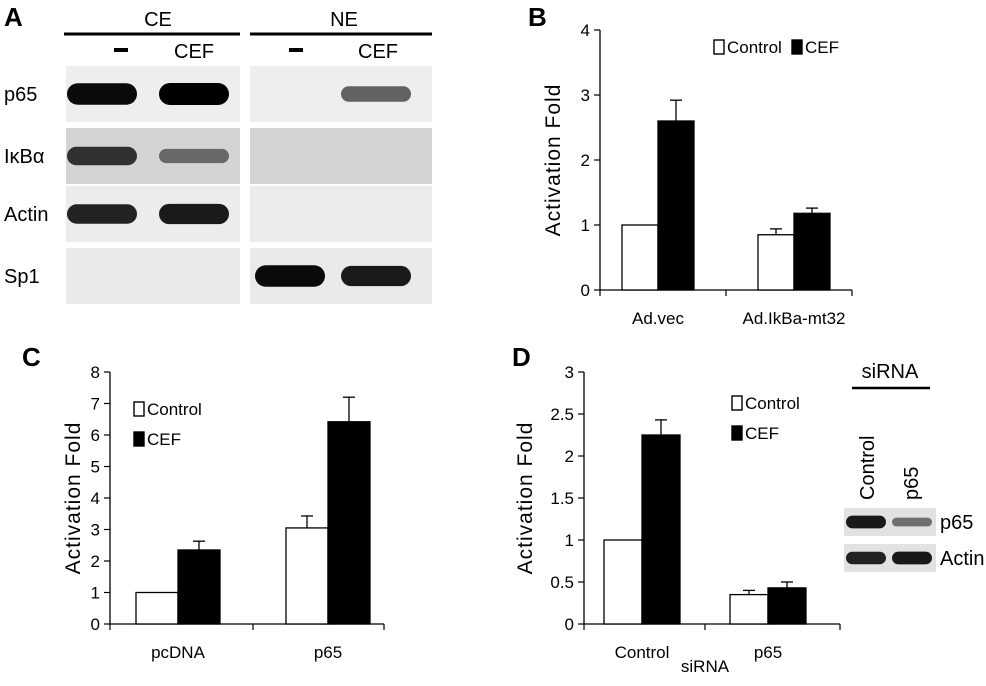 The image size is (986, 686). I want to click on blot-d-row-label: p65, so click(956, 523).